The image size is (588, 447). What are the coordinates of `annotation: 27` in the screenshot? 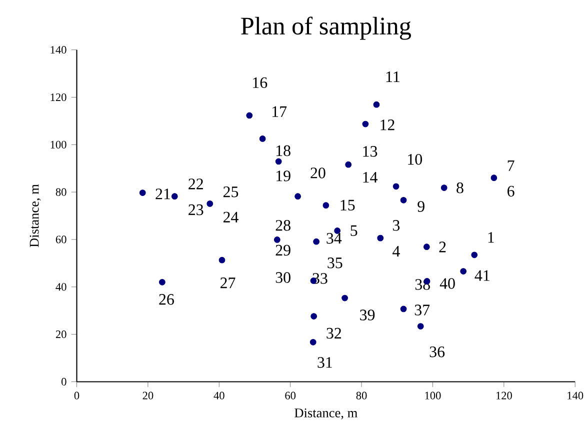 It's located at (228, 283).